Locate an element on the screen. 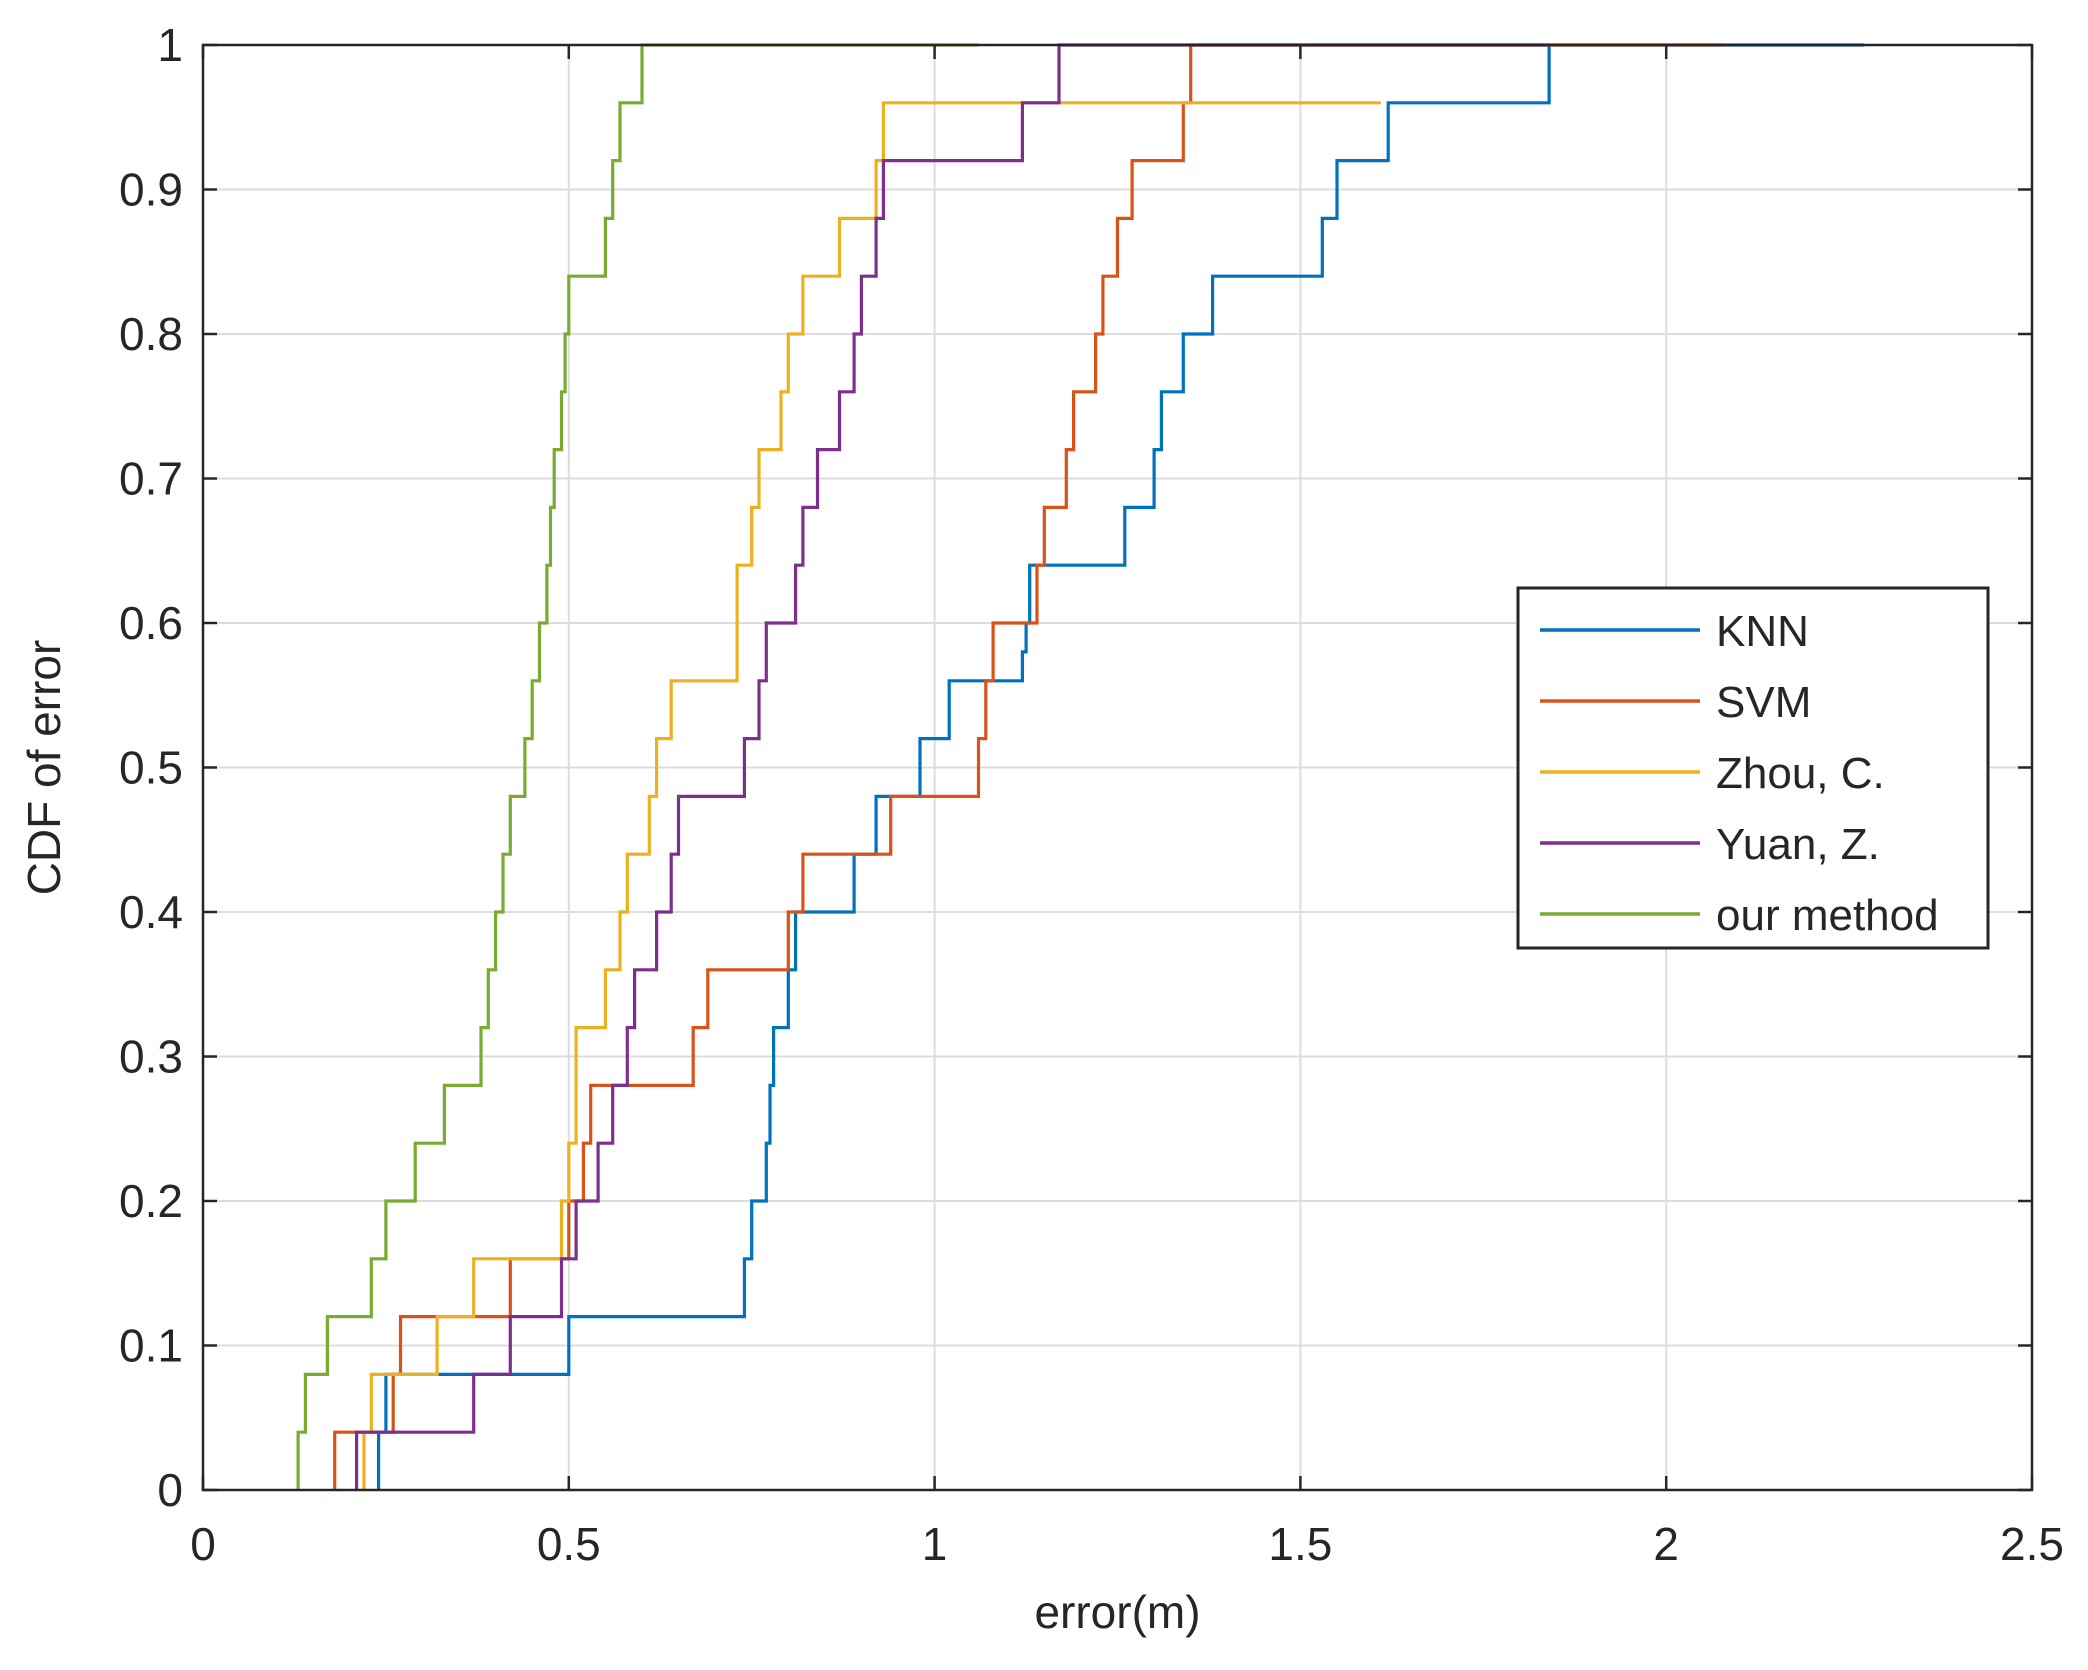  y-tick-label: 0 is located at coordinates (170, 1490).